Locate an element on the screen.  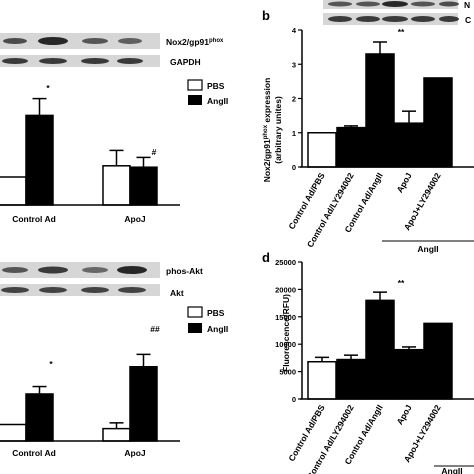
bar-pbs-apoj is located at coordinates (116, 434).